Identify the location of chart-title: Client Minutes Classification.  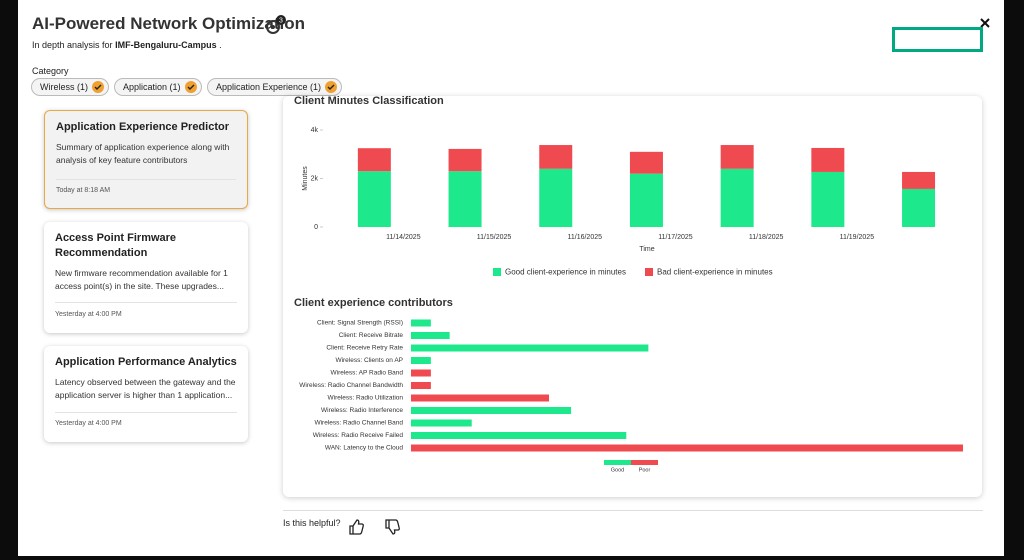
(369, 101).